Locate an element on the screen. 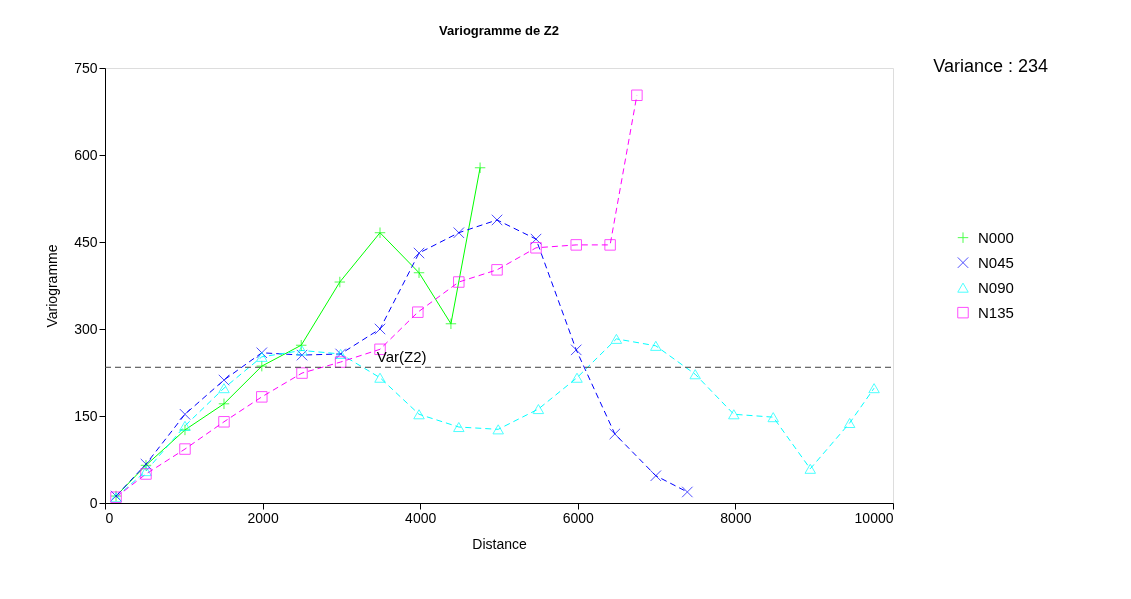 This screenshot has width=1131, height=599. ref-line-label: Var(Z2) is located at coordinates (401, 357).